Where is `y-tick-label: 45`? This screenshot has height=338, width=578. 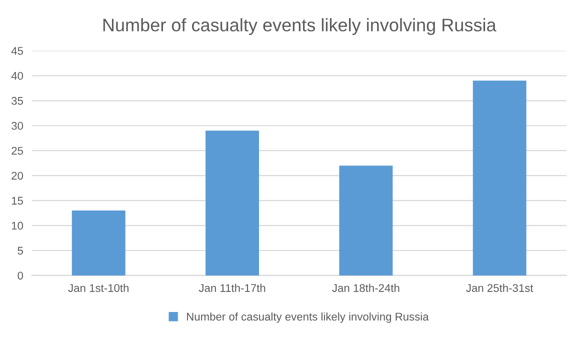 y-tick-label: 45 is located at coordinates (17, 51).